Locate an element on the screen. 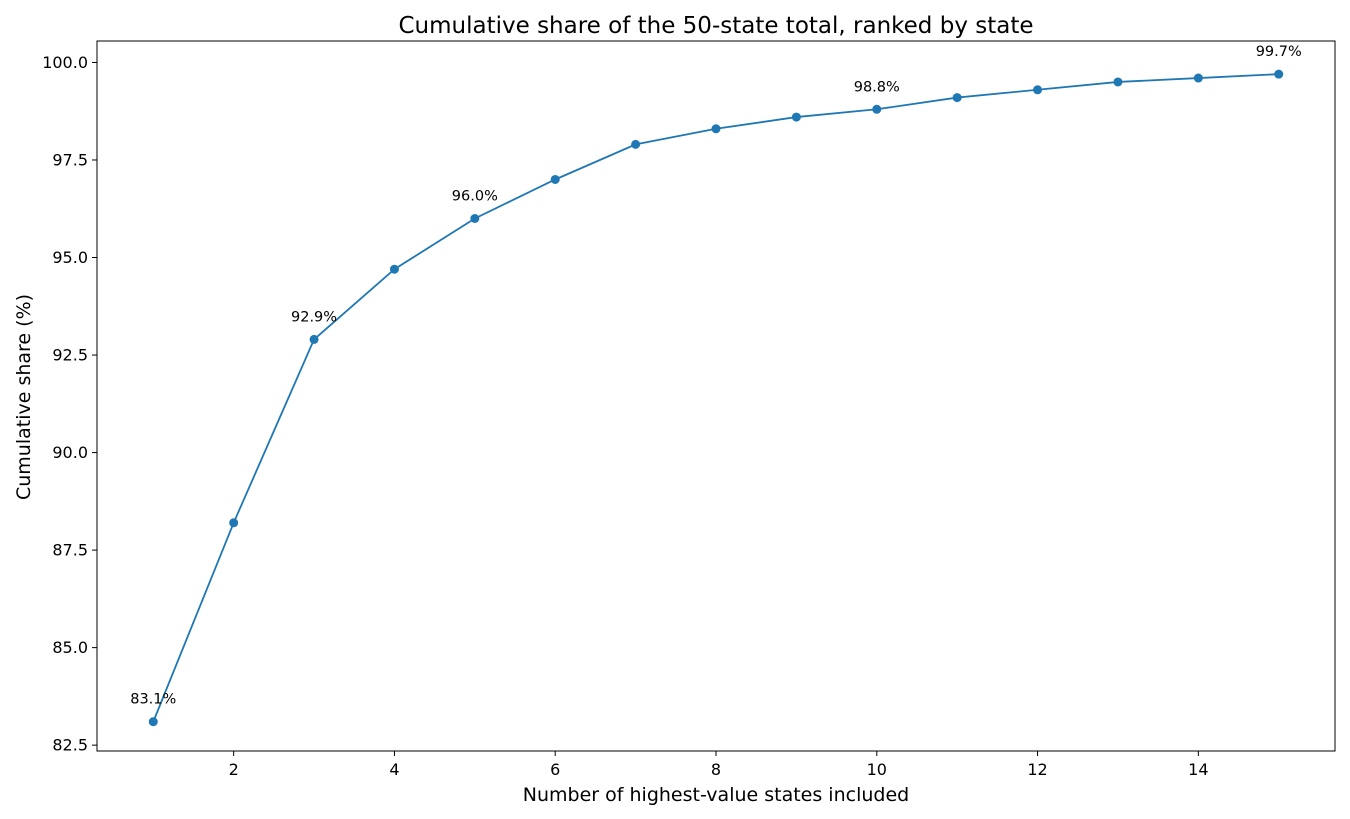 The width and height of the screenshot is (1350, 819). x-tick-label: 6 is located at coordinates (555, 769).